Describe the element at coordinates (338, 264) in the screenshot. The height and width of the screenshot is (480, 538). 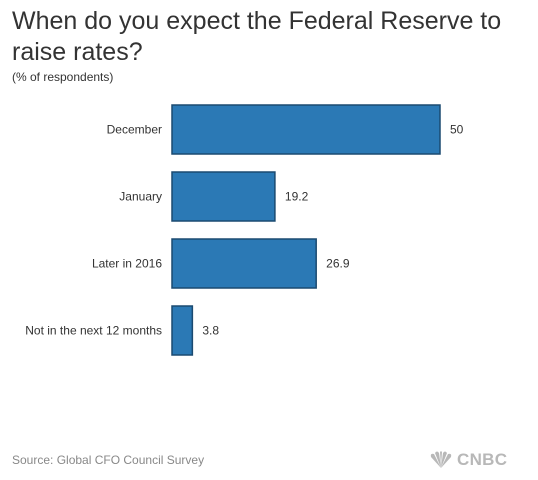
I see `value-label: 26.9` at that location.